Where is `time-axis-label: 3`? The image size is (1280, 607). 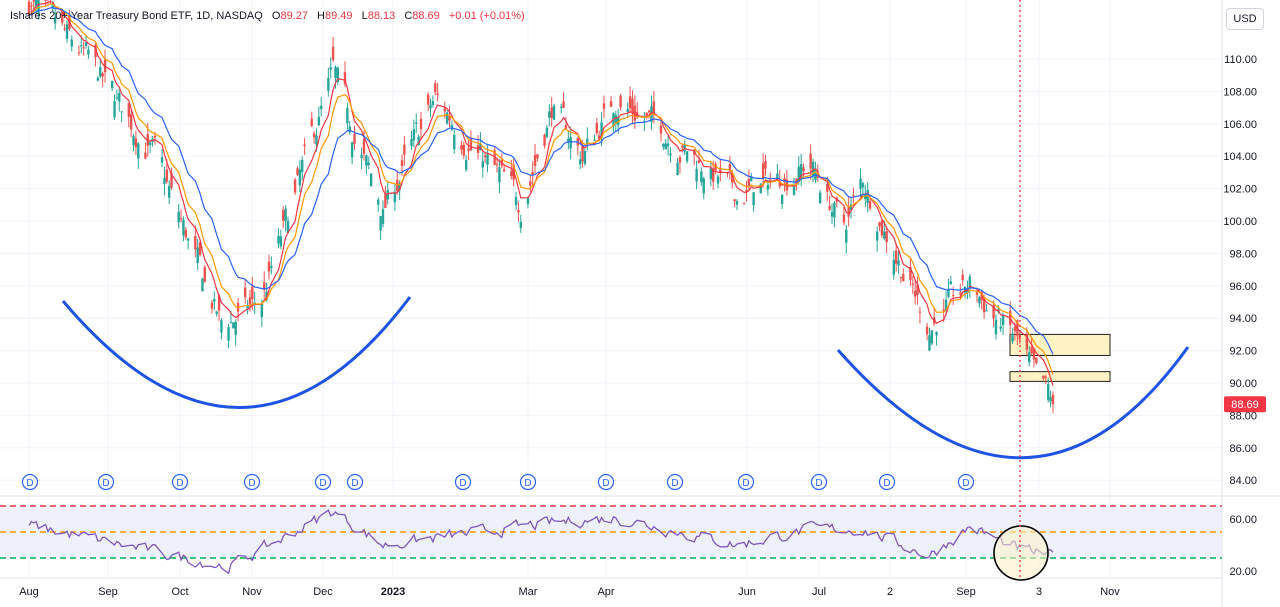 time-axis-label: 3 is located at coordinates (1039, 592).